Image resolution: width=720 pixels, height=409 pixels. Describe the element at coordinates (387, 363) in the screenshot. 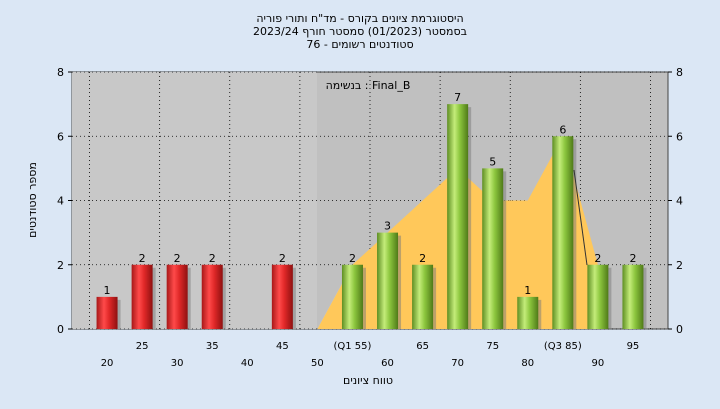

I see `x-tick-label-lower: 60` at that location.